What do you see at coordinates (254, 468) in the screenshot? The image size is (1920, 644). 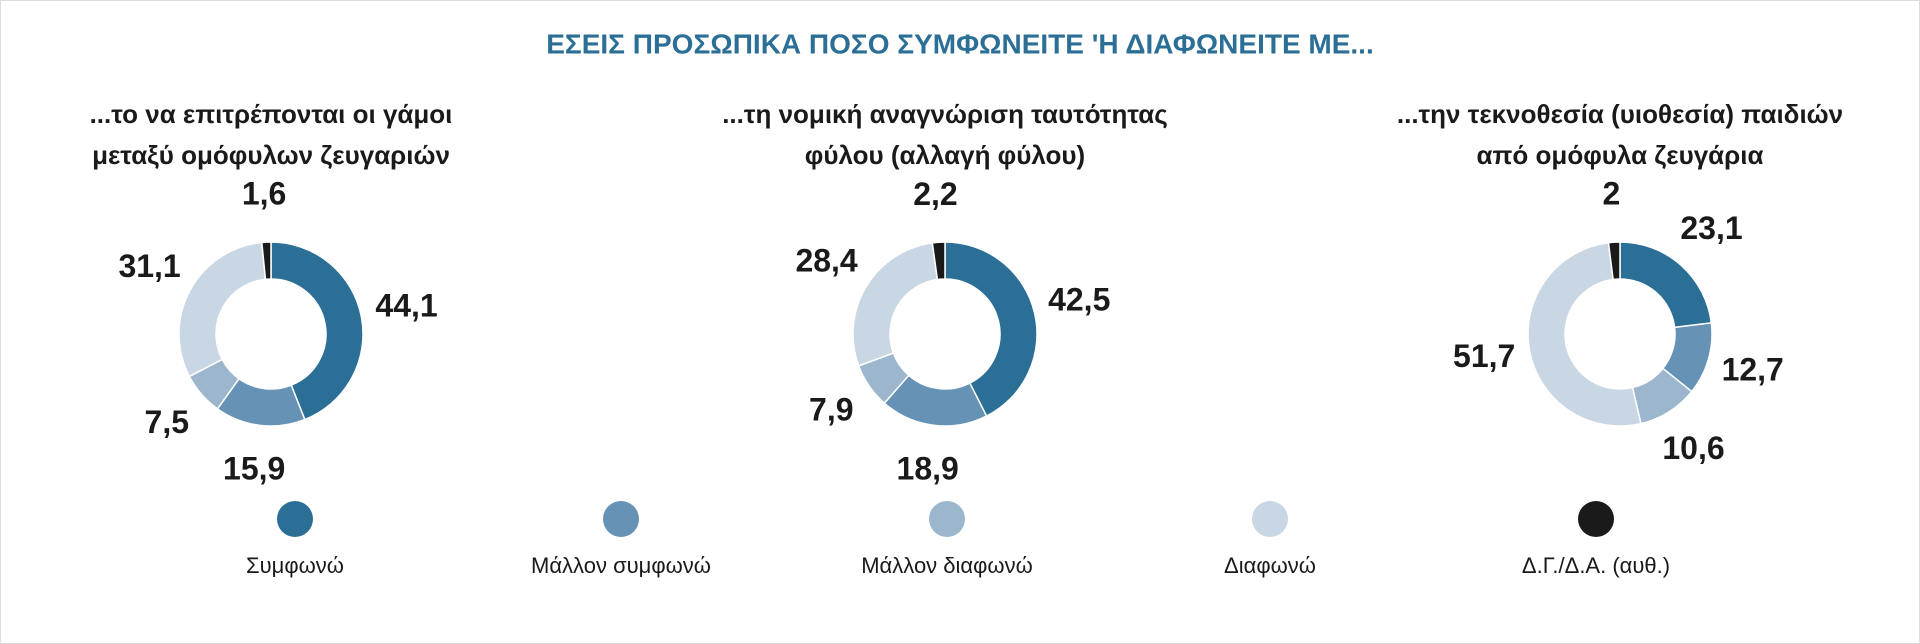 I see `value-label: 15,9` at bounding box center [254, 468].